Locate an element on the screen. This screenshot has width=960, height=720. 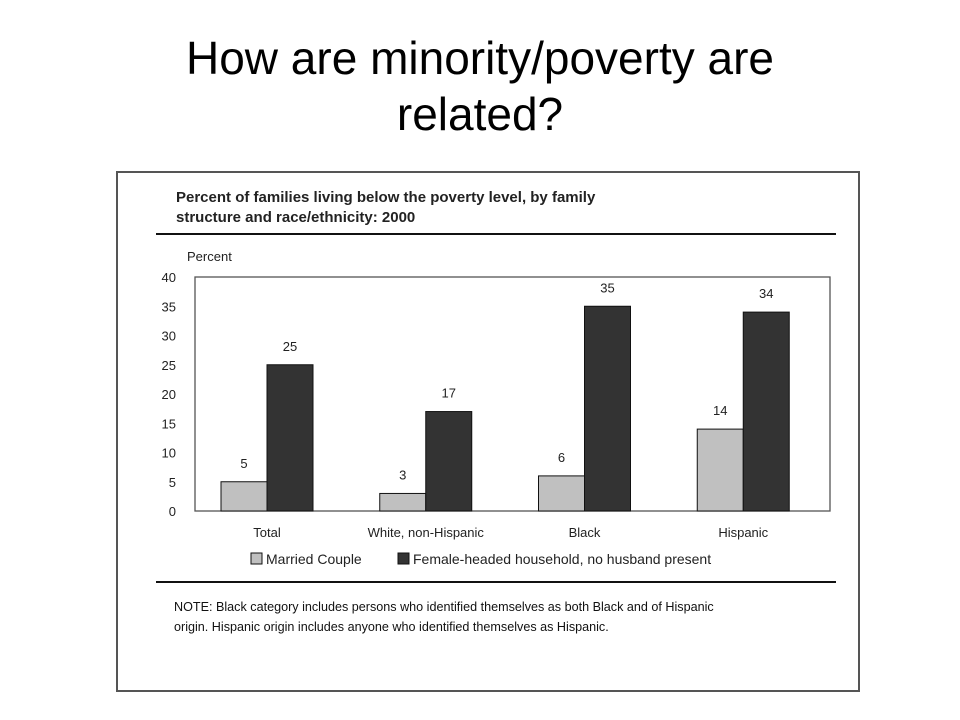
y-tick-label: 15 is located at coordinates (169, 423).